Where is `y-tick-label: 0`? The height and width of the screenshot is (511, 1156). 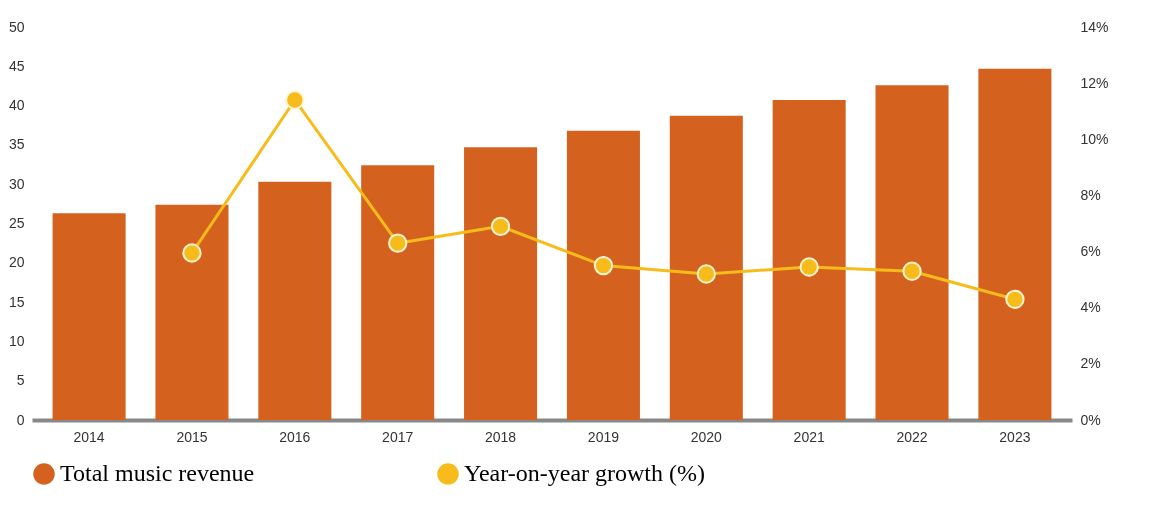
y-tick-label: 0 is located at coordinates (20, 419).